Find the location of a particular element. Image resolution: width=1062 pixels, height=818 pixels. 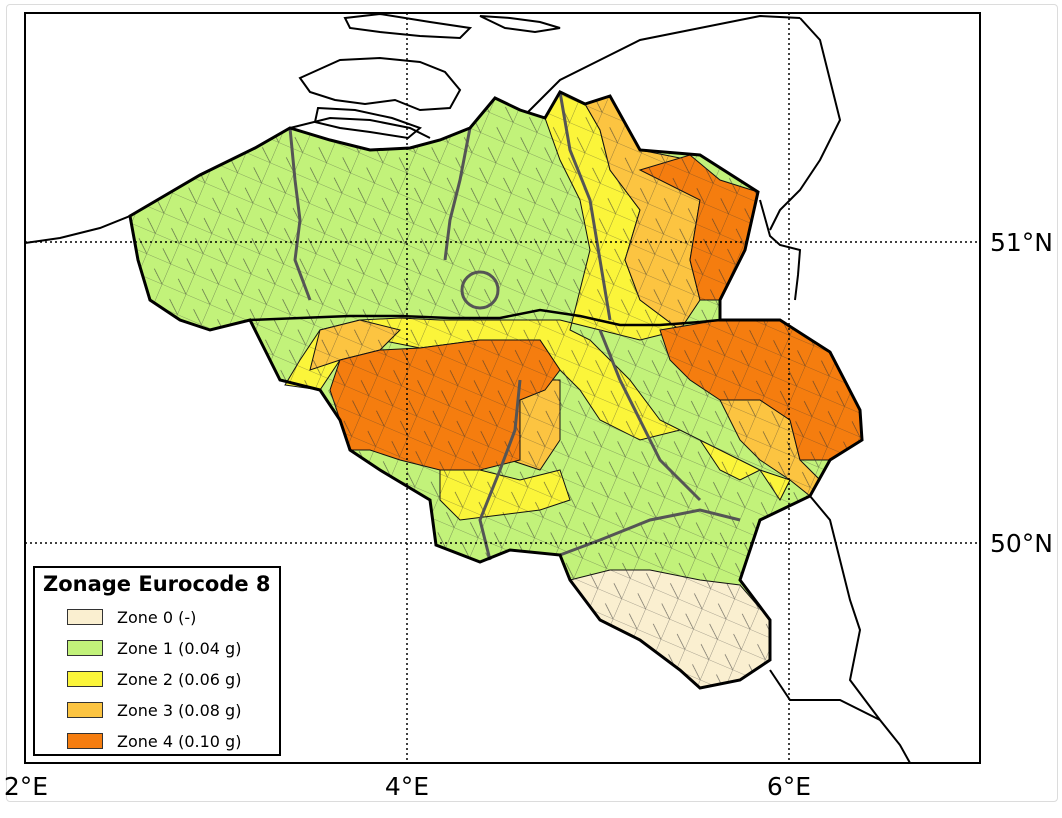

lon-tick-2e: 2°E is located at coordinates (26, 786).